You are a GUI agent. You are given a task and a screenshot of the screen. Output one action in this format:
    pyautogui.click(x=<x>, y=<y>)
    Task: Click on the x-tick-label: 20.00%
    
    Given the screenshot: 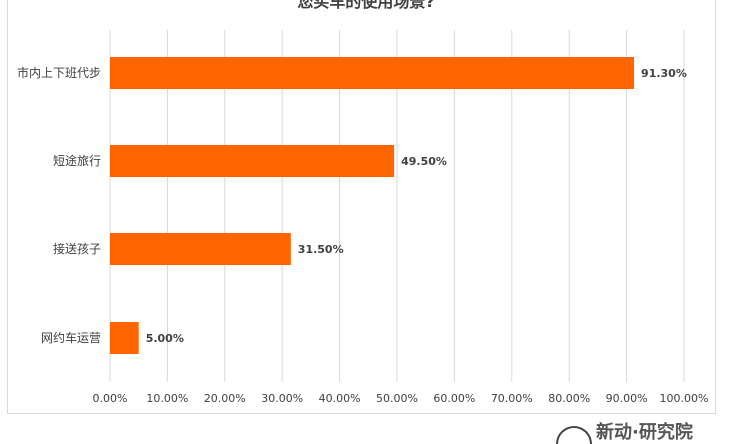 What is the action you would take?
    pyautogui.click(x=225, y=398)
    